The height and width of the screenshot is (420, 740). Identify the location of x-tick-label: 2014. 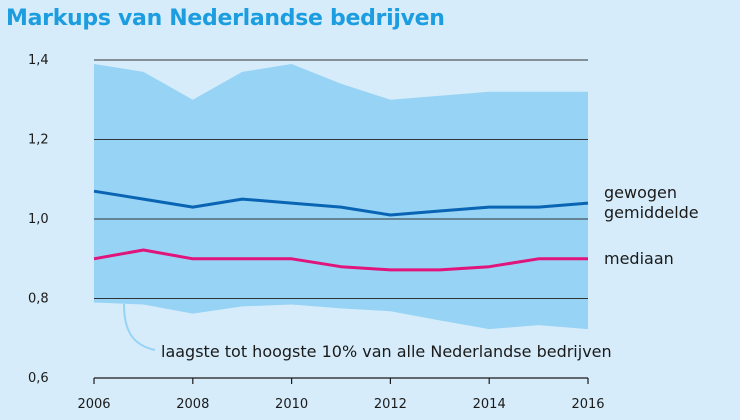
(489, 404).